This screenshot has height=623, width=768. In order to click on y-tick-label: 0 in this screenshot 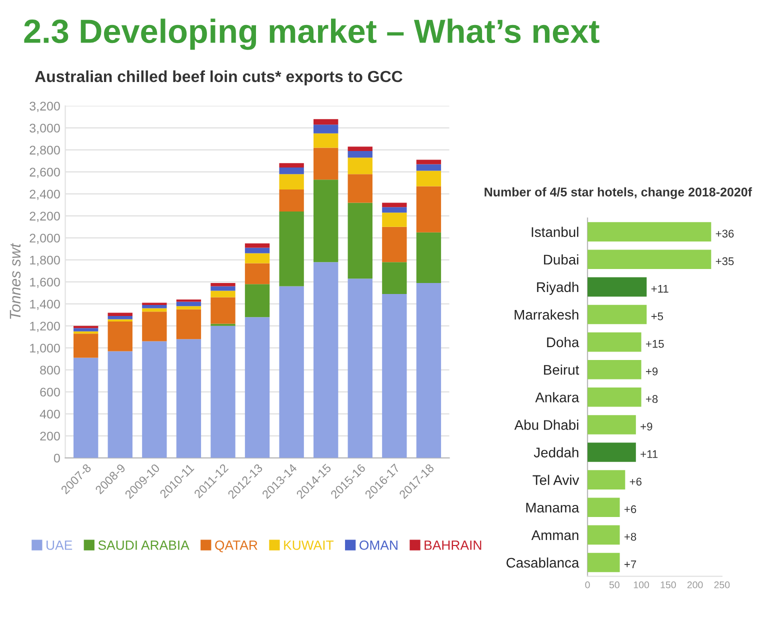, I will do `click(57, 458)`.